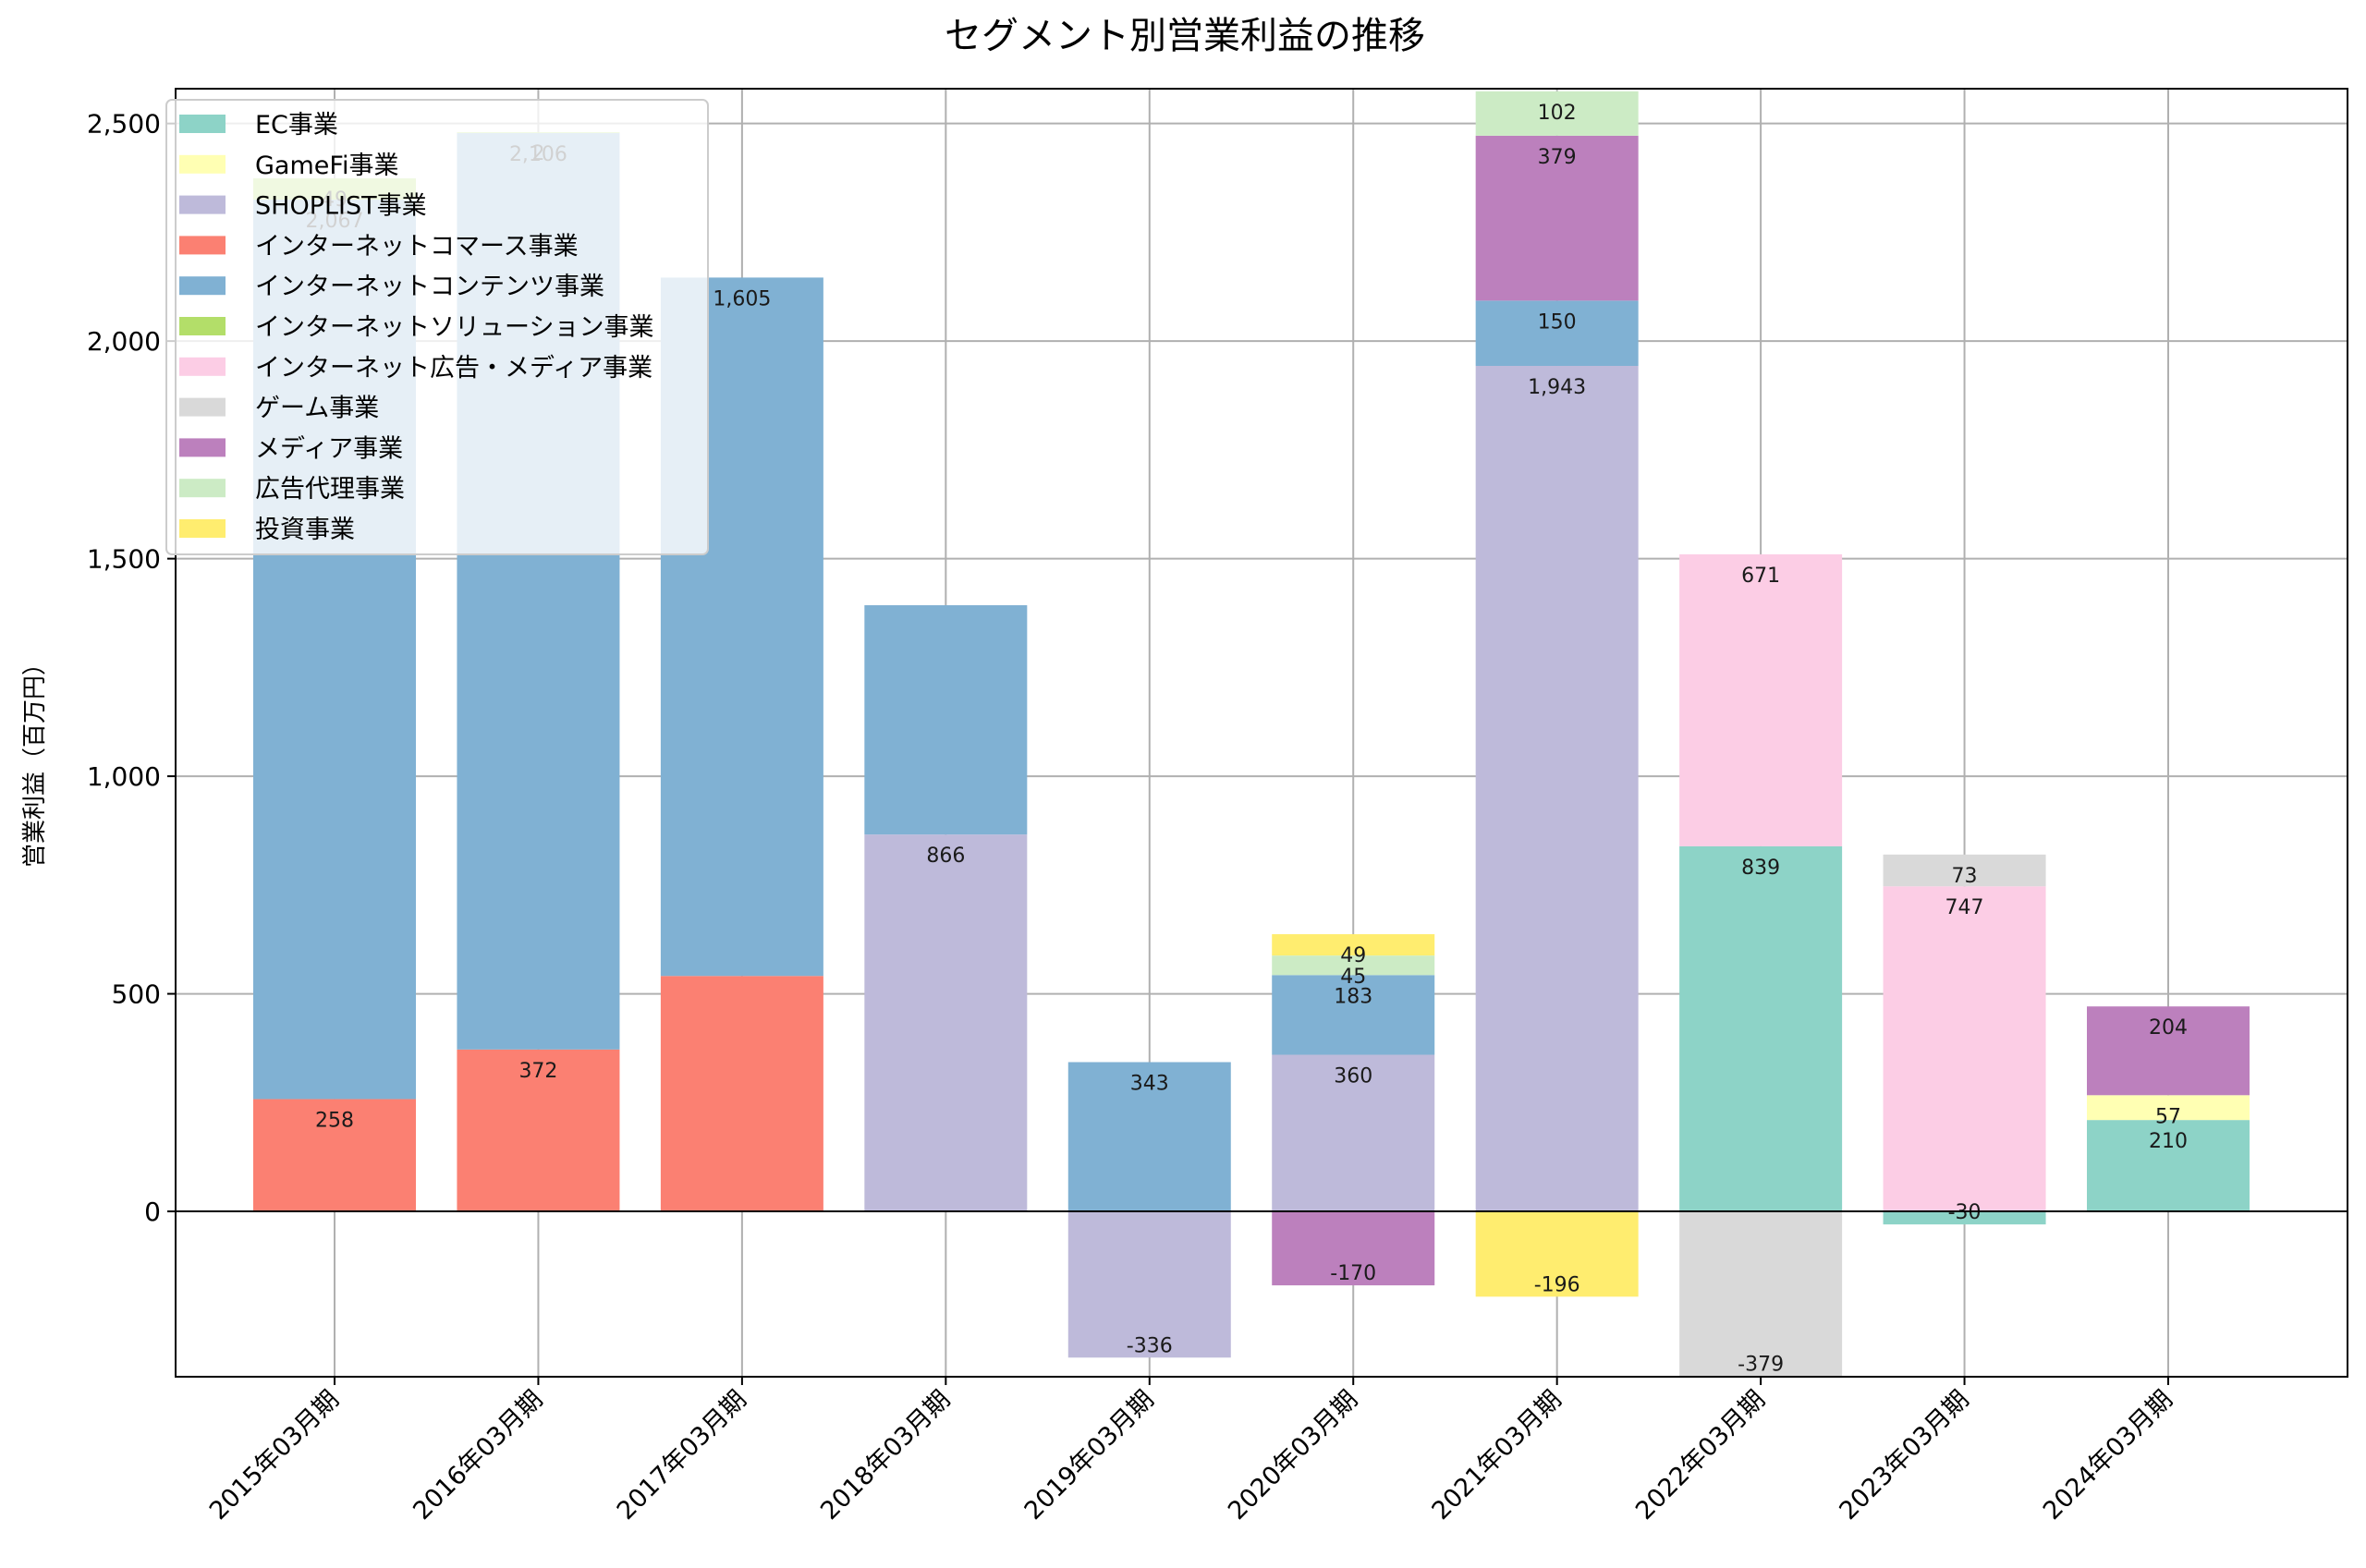  Describe the element at coordinates (1761, 576) in the screenshot. I see `data-label: 671` at that location.